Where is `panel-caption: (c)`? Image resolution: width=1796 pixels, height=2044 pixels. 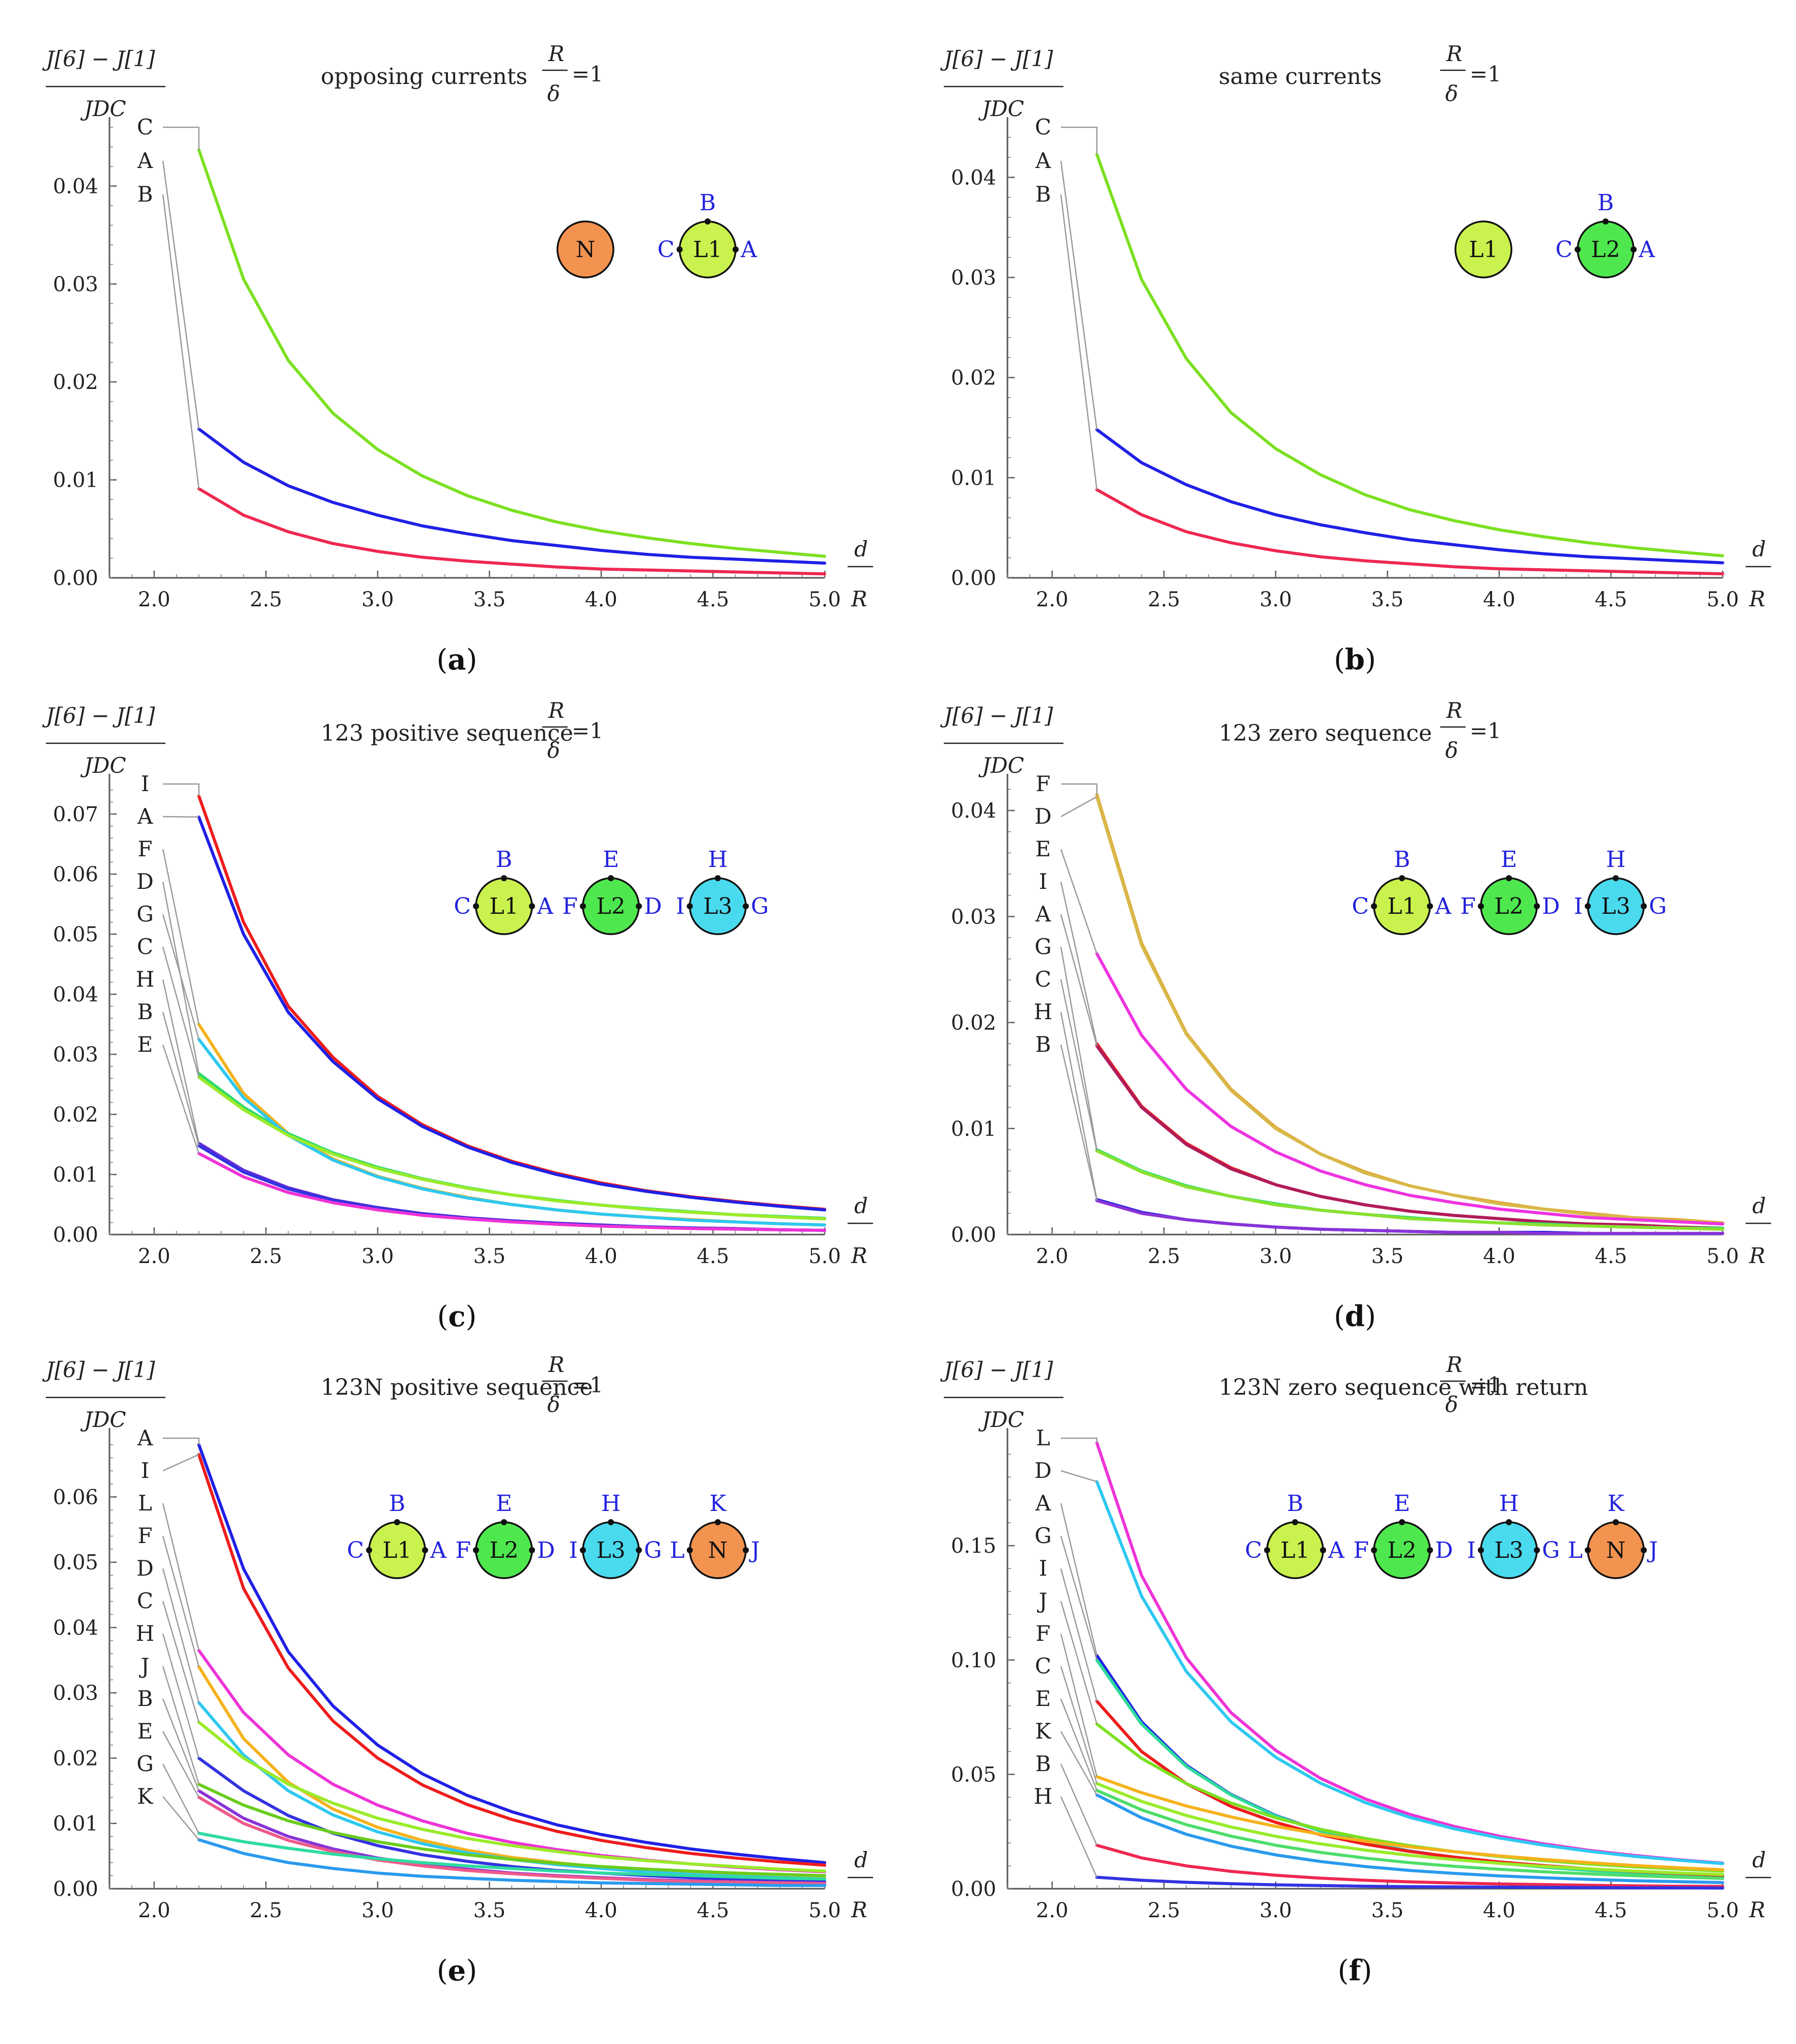
panel-caption: (c) is located at coordinates (457, 1316).